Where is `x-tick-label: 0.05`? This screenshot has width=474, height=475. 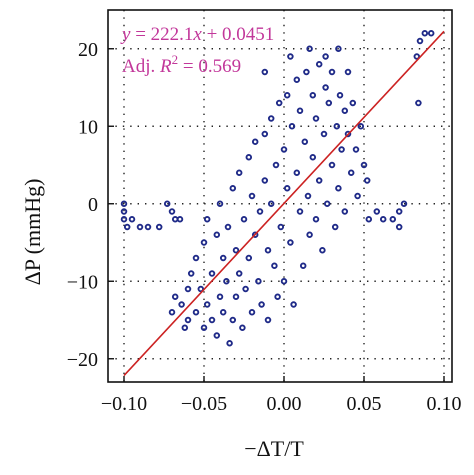
x-tick-label: 0.05 is located at coordinates (364, 404).